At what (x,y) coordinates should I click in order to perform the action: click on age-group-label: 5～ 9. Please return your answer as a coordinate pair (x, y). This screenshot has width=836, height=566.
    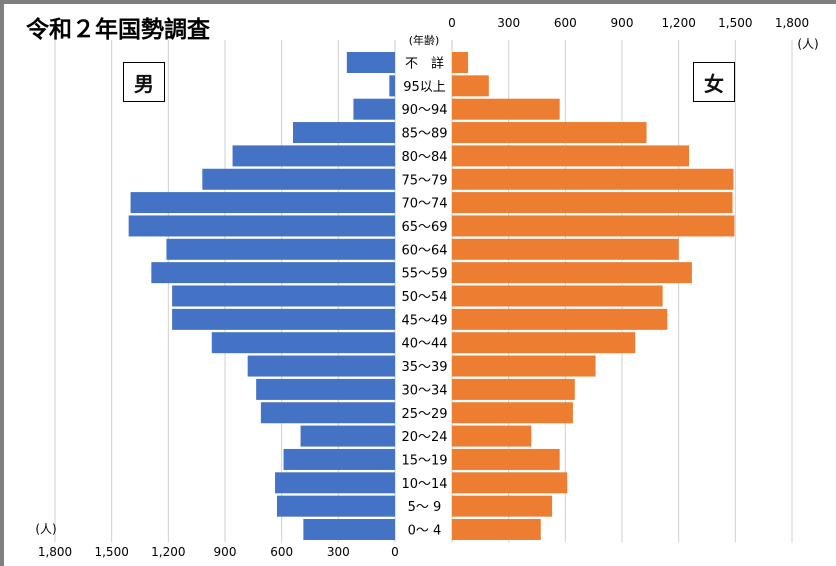
    Looking at the image, I should click on (425, 507).